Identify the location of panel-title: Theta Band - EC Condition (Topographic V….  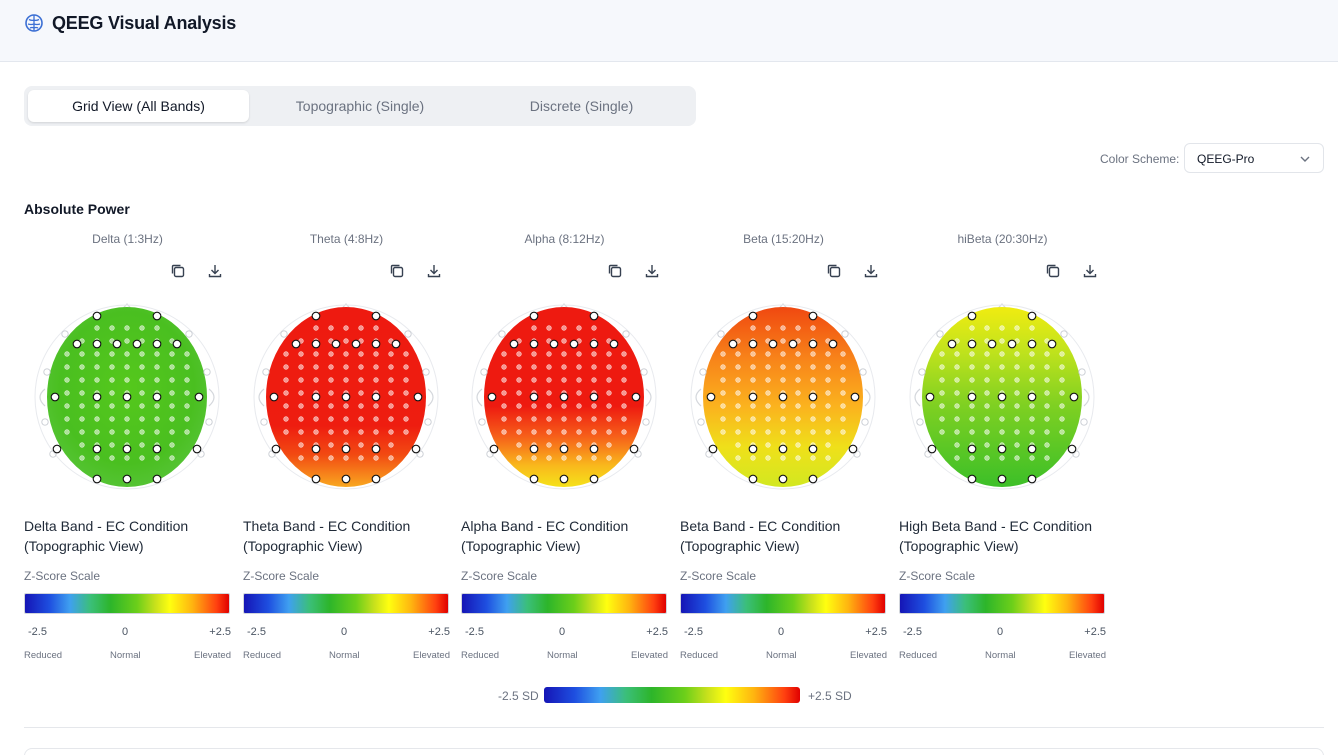
(350, 536).